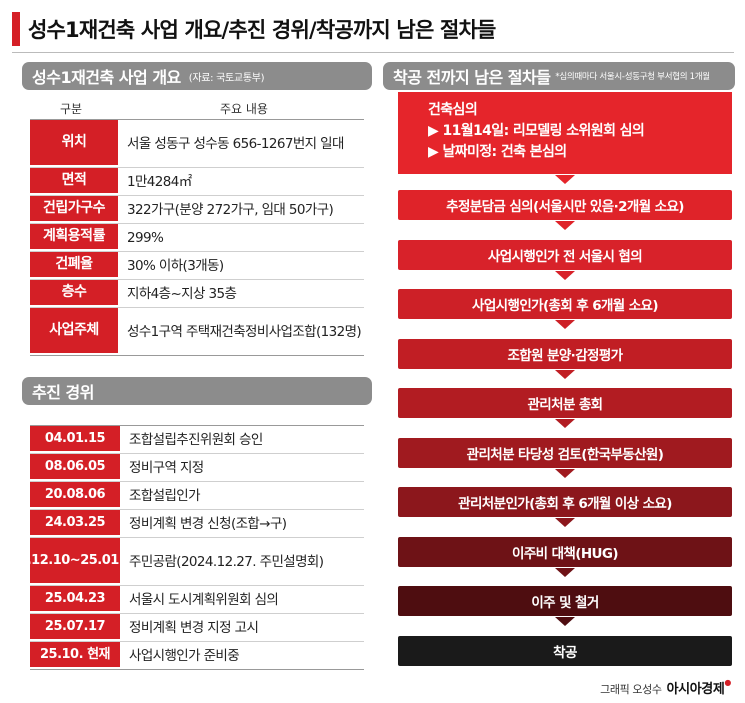 The width and height of the screenshot is (745, 703). I want to click on procedures-note: *심의때마다 서울시-성동구청 부서협의 1개월, so click(632, 77).